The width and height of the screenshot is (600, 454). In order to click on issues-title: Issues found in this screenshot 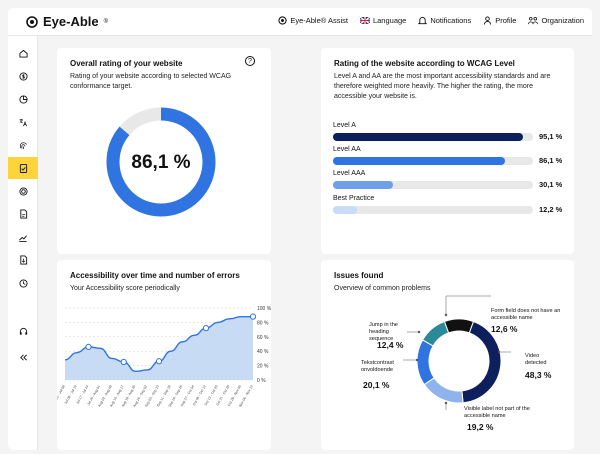, I will do `click(359, 275)`.